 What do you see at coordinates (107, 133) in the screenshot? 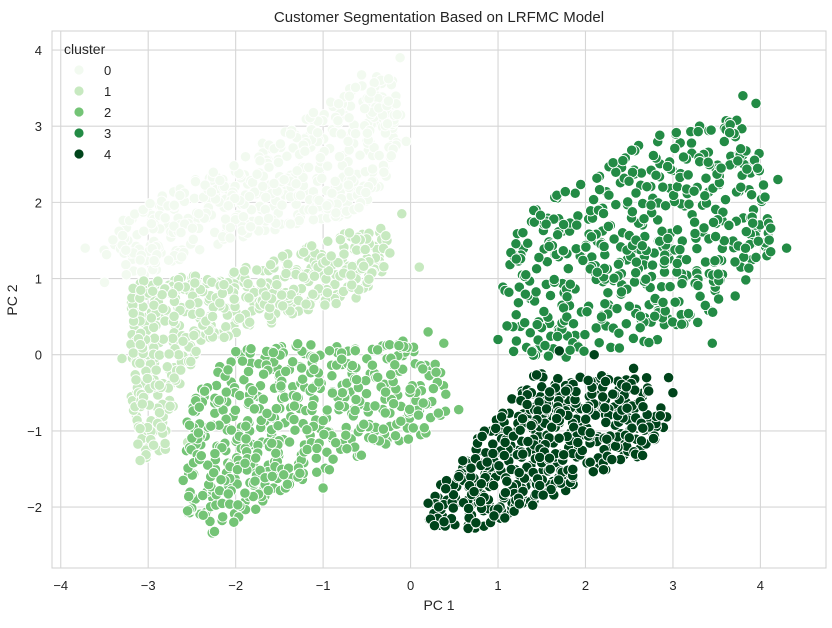
I see `legend-label: 3` at bounding box center [107, 133].